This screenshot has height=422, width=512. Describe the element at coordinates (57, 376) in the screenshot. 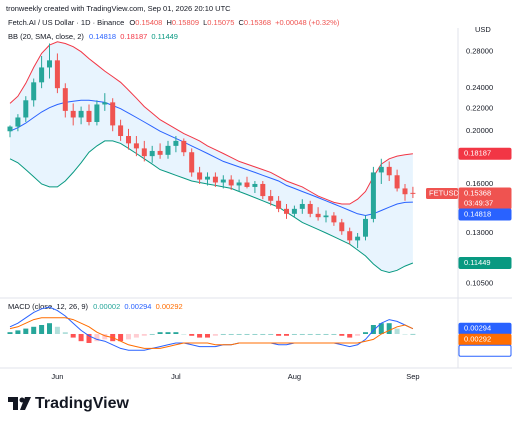

I see `x-tick-label: Jun` at that location.